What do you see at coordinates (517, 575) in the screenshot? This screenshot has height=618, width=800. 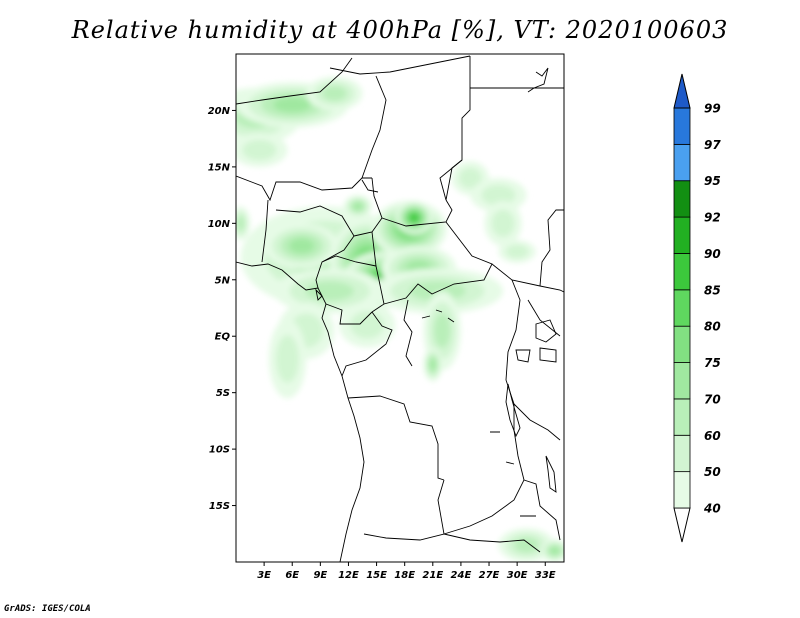 I see `lon-tick-label: 30E` at bounding box center [517, 575].